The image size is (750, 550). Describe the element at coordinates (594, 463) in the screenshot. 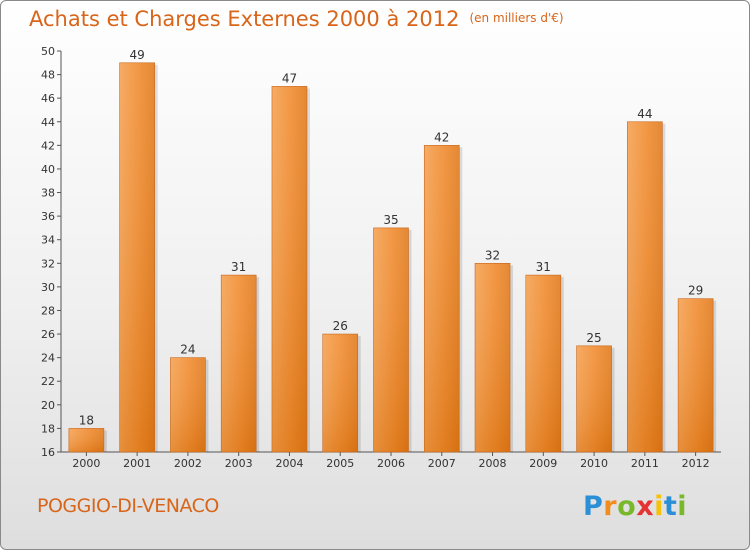

I see `x-tick-label: 2010` at that location.